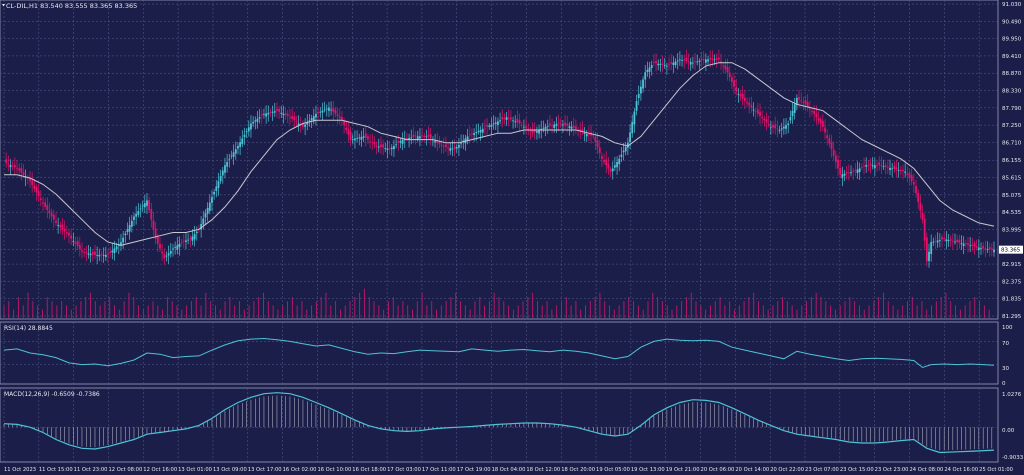 The height and width of the screenshot is (475, 1024). What do you see at coordinates (787, 470) in the screenshot?
I see `time-tick-label: 20 Oct 22:00` at bounding box center [787, 470].